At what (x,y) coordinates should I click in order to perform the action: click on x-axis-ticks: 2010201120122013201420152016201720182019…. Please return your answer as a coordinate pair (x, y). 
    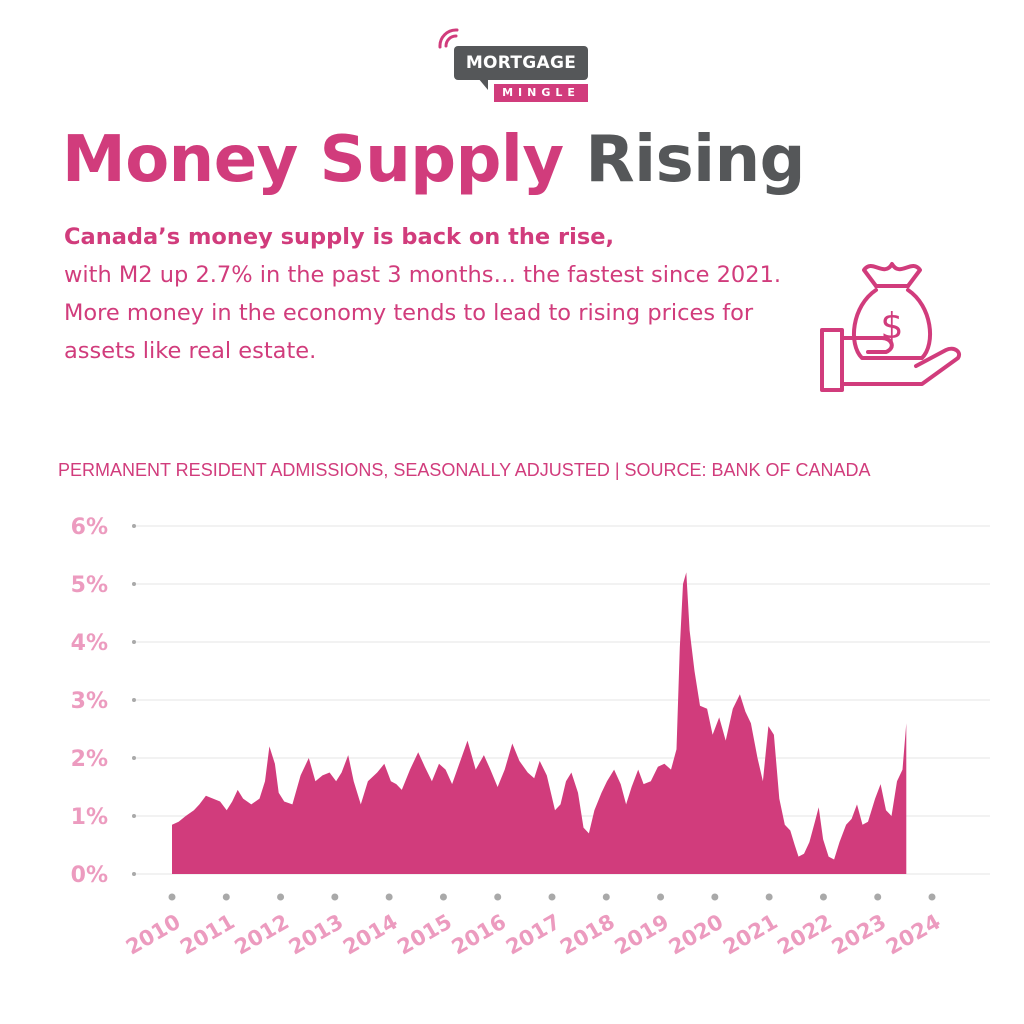
    Looking at the image, I should click on (533, 935).